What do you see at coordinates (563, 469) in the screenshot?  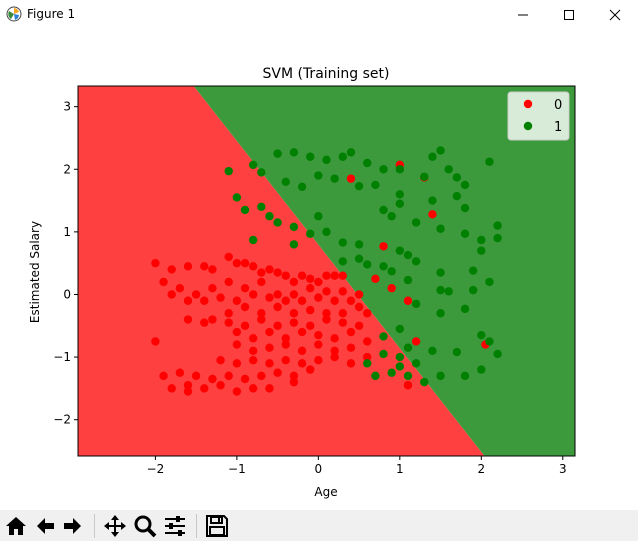 I see `x-tick-label: 3` at bounding box center [563, 469].